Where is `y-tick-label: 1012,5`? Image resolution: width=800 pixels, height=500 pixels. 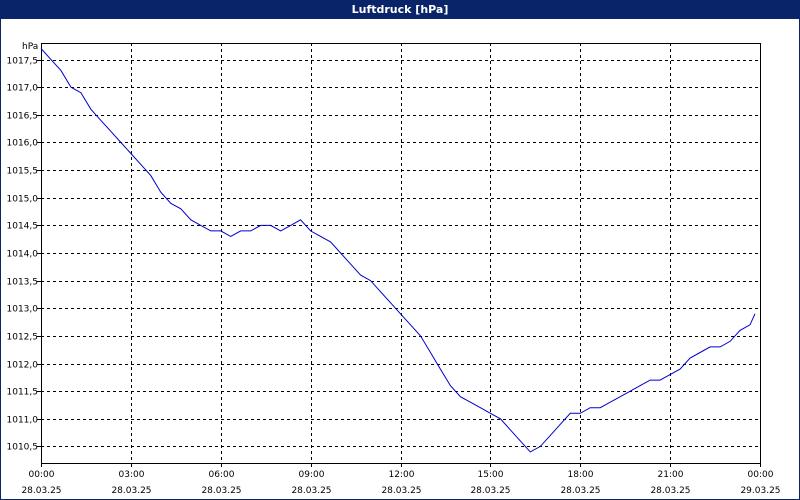 y-tick-label: 1012,5 is located at coordinates (23, 338).